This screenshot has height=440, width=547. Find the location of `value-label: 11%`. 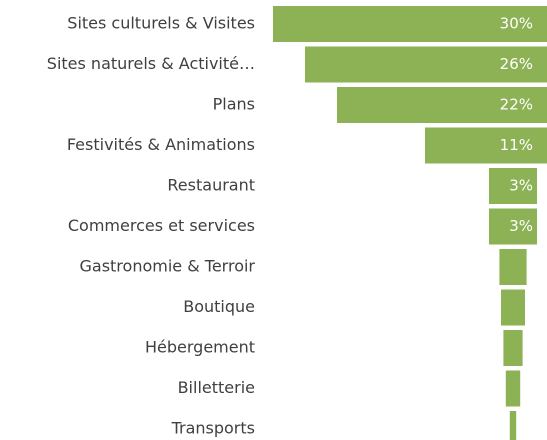

value-label: 11% is located at coordinates (516, 145).